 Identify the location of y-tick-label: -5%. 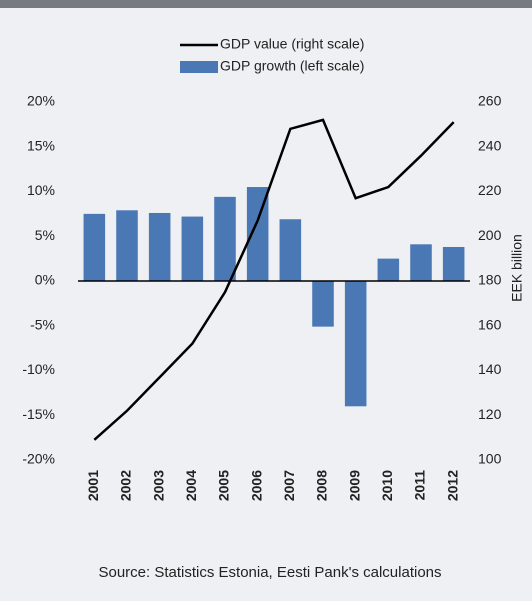
(42, 324).